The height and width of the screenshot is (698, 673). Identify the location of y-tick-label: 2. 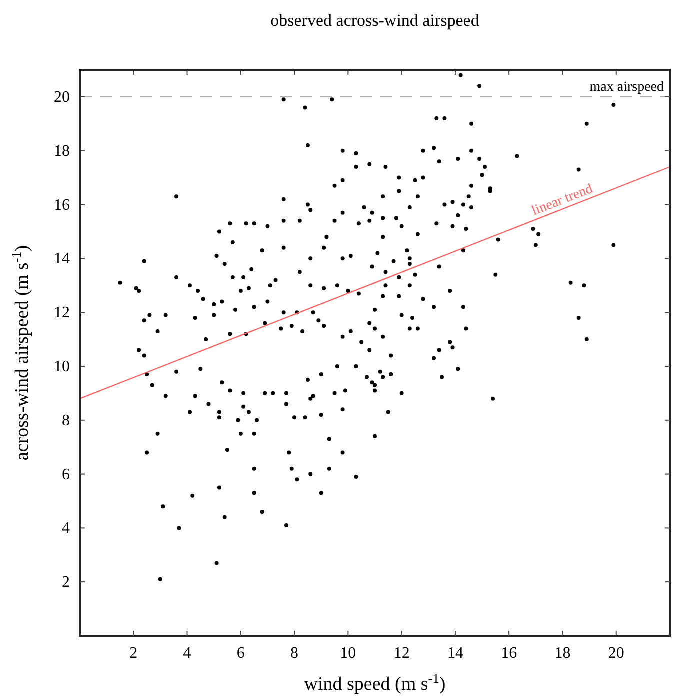
(66, 583).